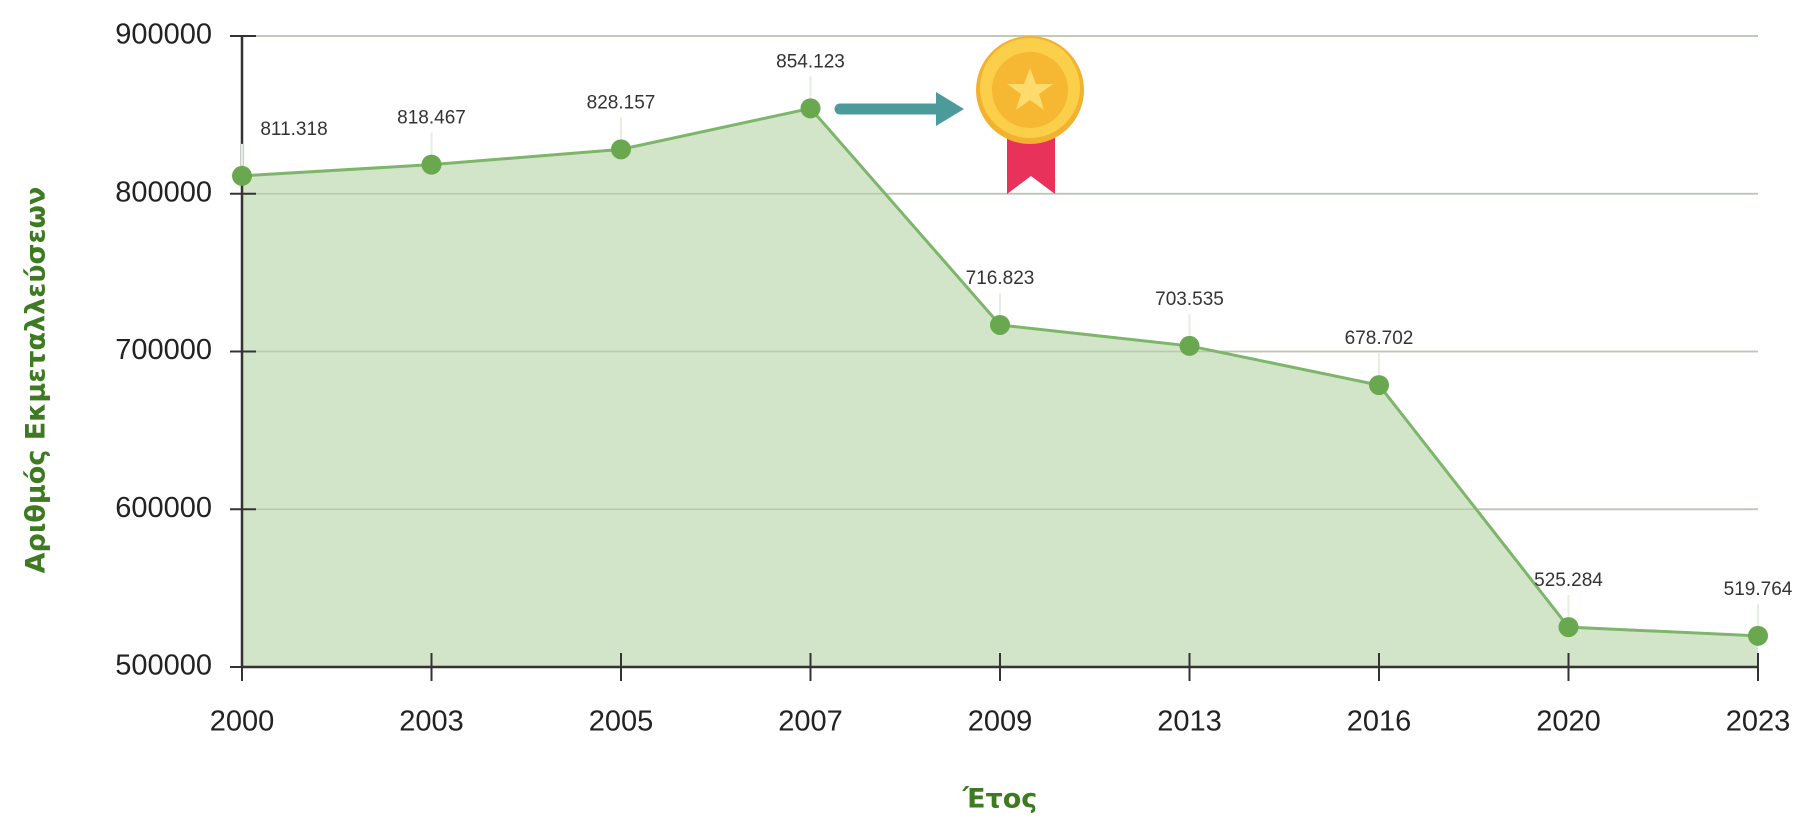  What do you see at coordinates (810, 722) in the screenshot?
I see `x-tick-label: 2007` at bounding box center [810, 722].